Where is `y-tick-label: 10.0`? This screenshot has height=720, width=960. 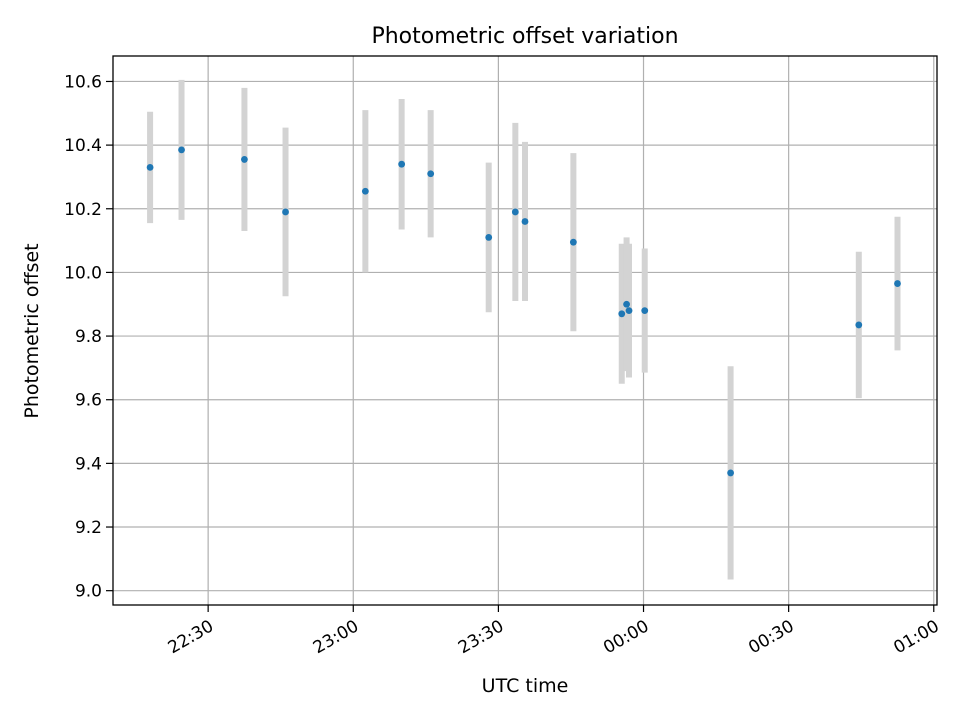
y-tick-label: 10.0 is located at coordinates (83, 273).